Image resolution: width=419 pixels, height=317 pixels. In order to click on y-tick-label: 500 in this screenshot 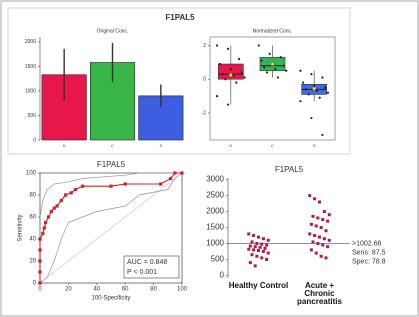, I will do `click(32, 116)`.